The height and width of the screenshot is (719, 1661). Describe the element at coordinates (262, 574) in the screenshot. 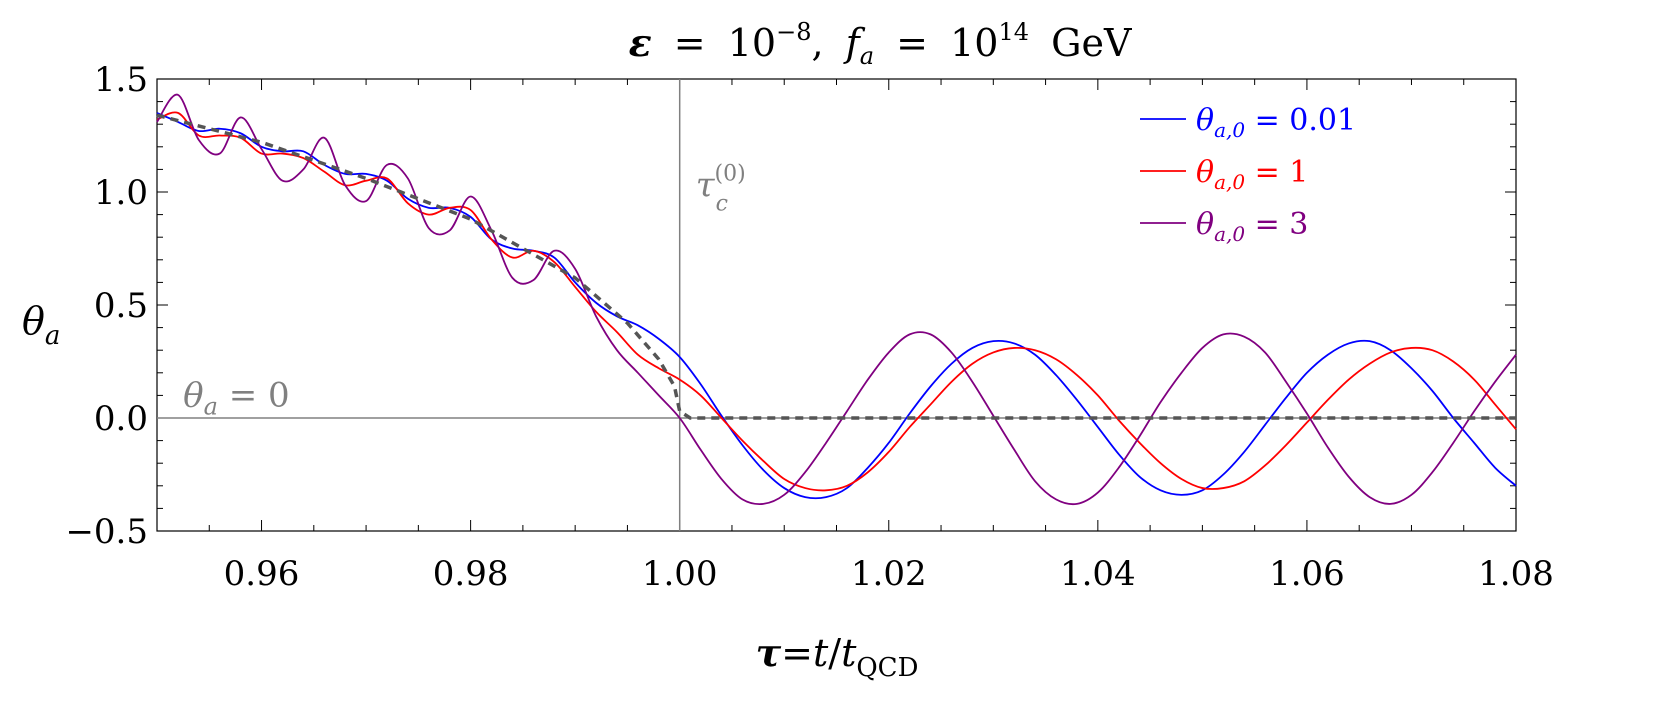

I see `x-tick-label: 0.96` at that location.